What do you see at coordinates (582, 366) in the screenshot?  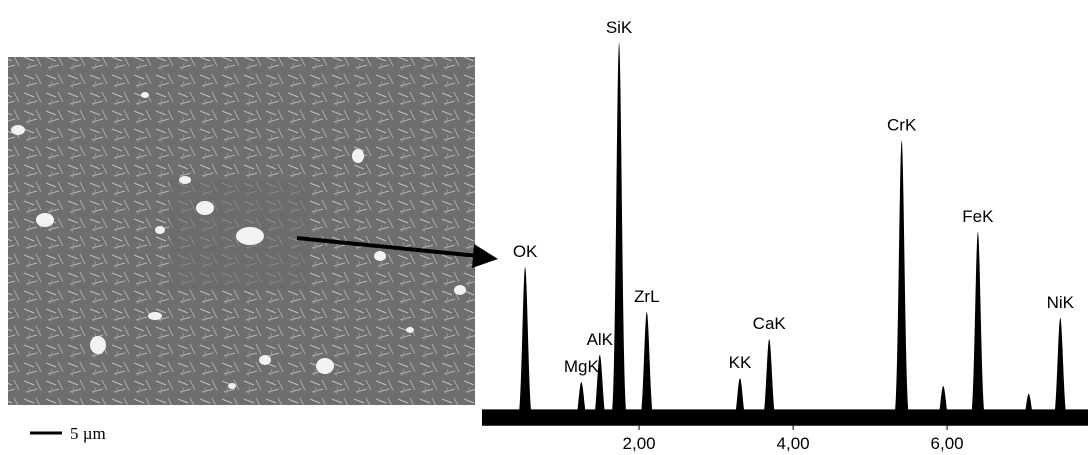 I see `peak-label: MgK` at bounding box center [582, 366].